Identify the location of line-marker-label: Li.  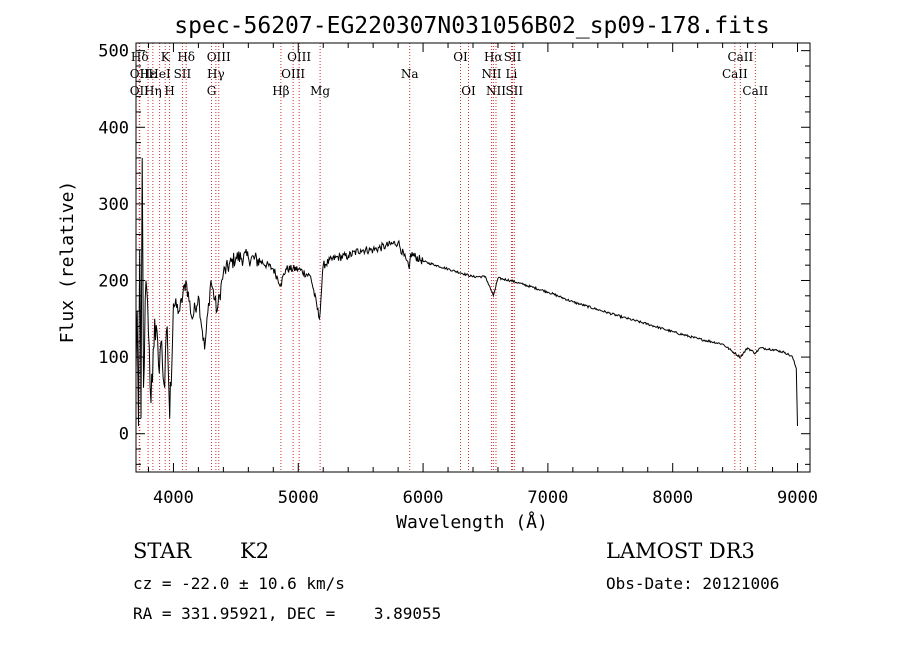
(512, 74).